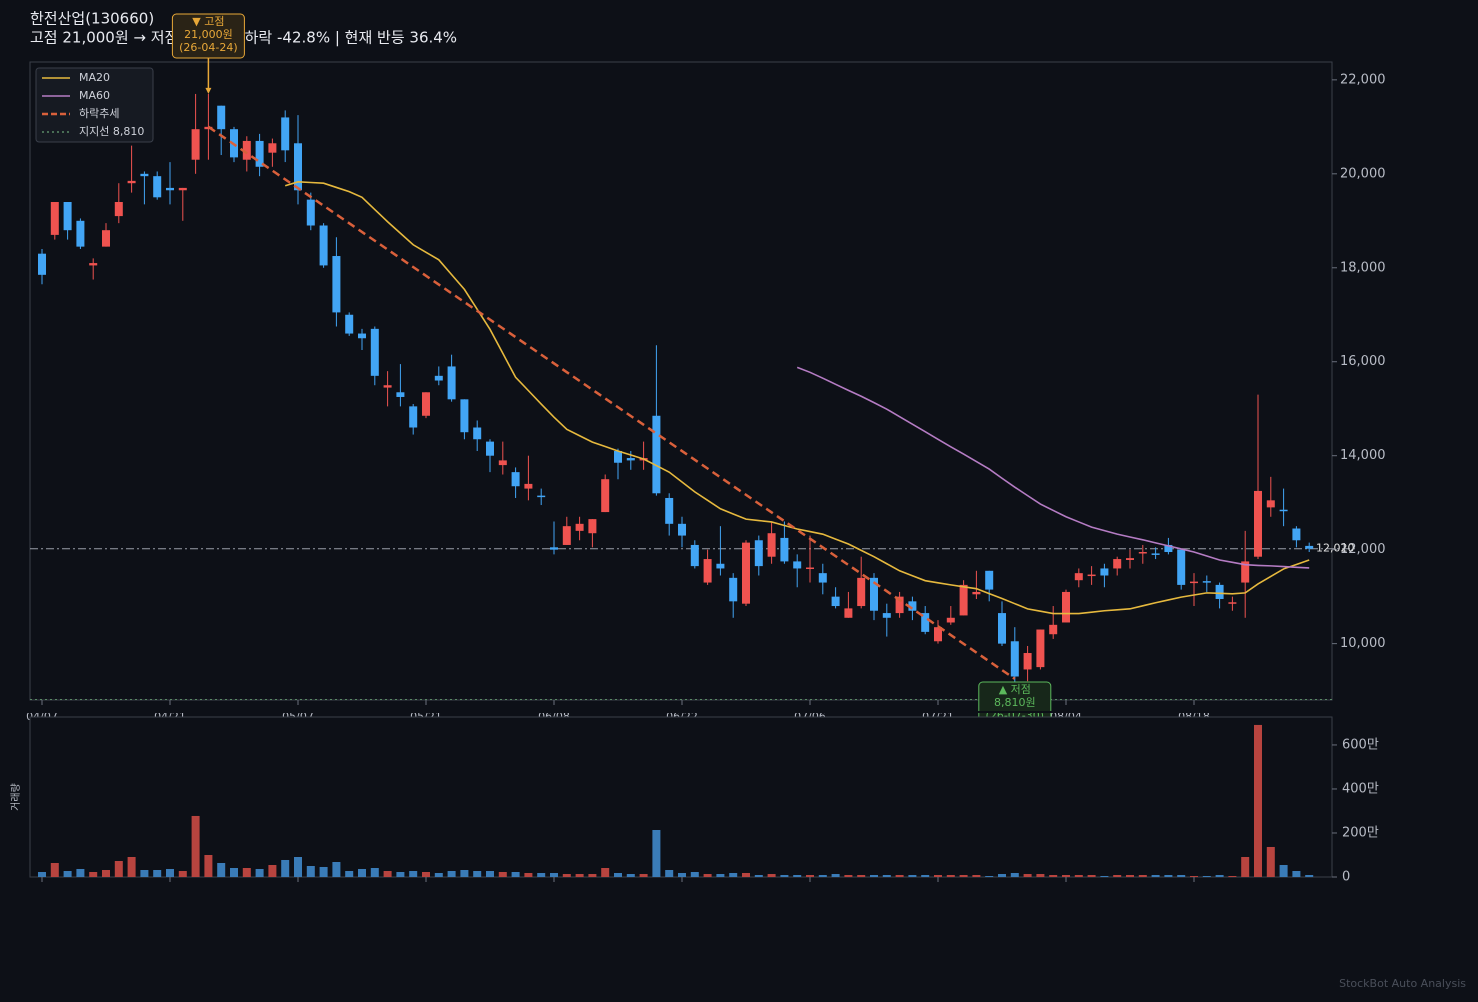 Image resolution: width=1478 pixels, height=1002 pixels. I want to click on y-tick-label: 14,000, so click(1363, 455).